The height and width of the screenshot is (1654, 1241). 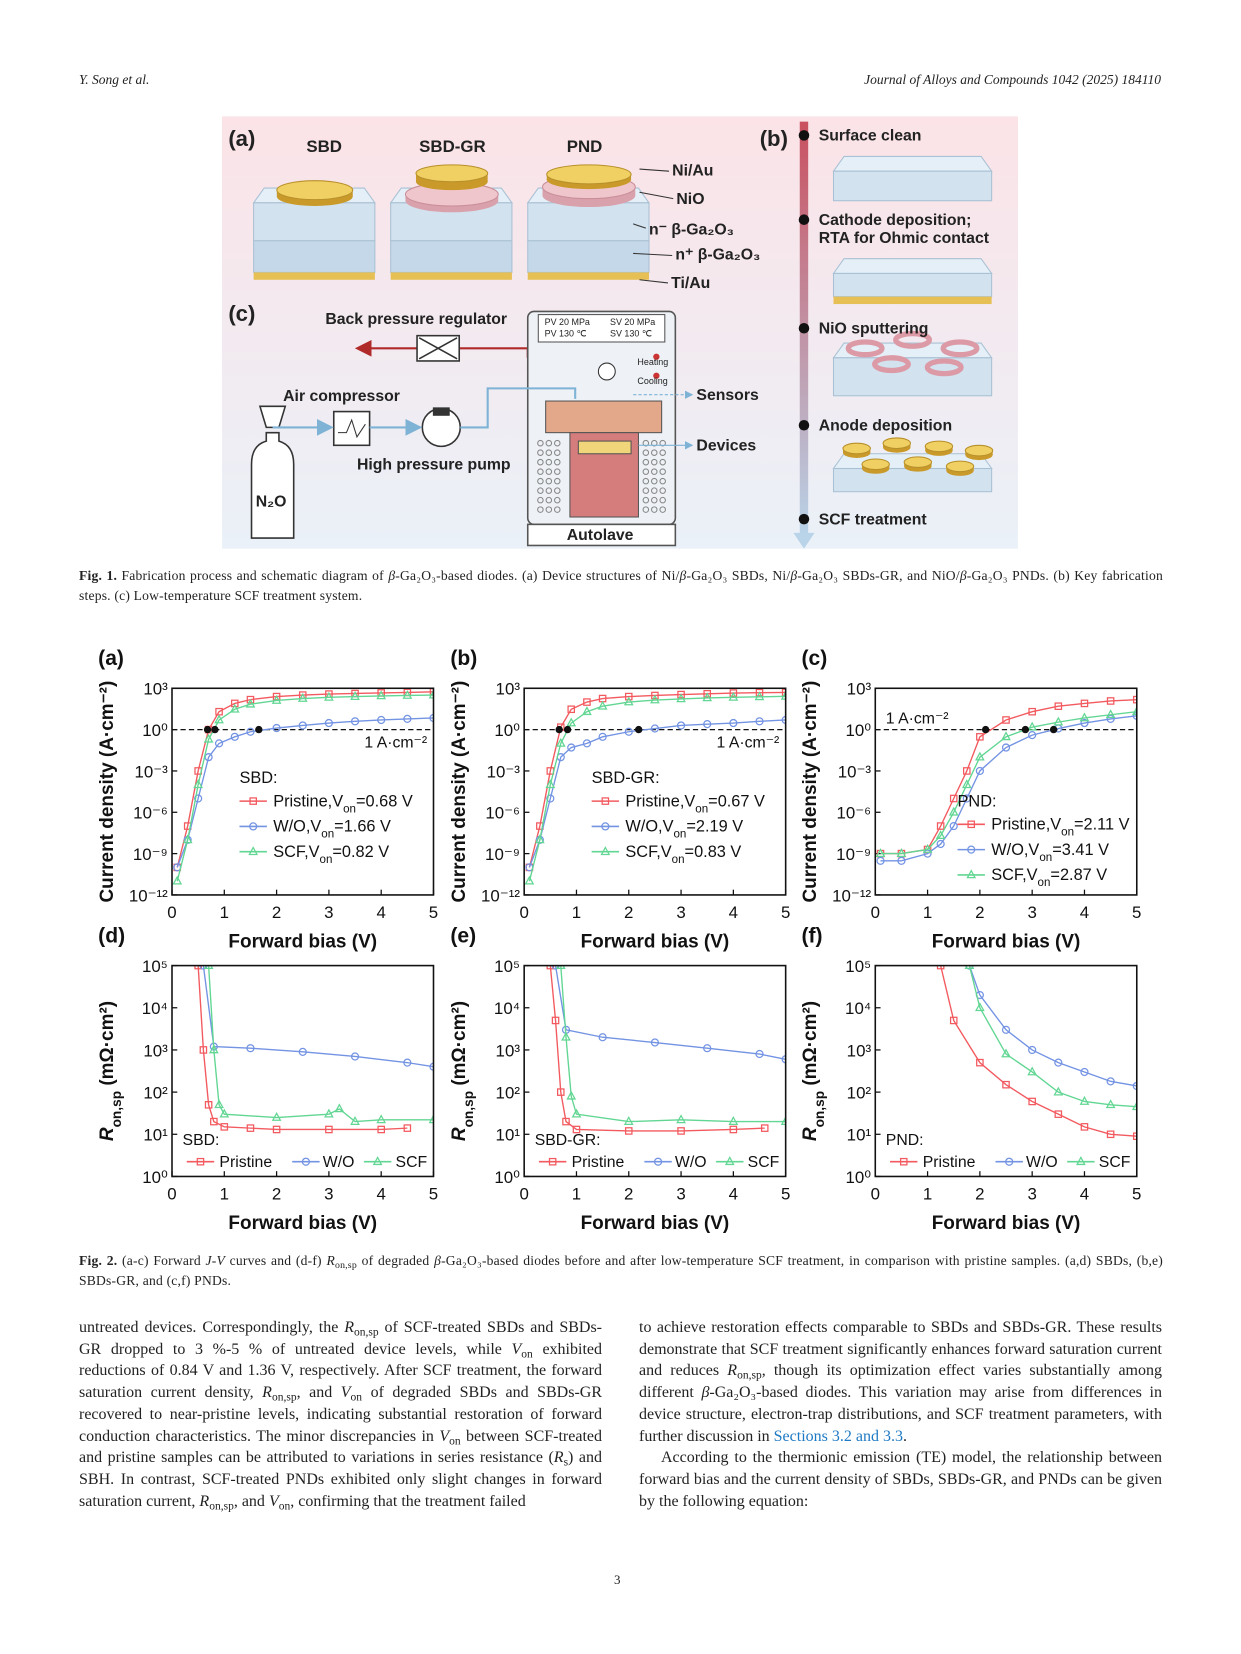 I want to click on y-tick-label: 10⁰, so click(x=859, y=730).